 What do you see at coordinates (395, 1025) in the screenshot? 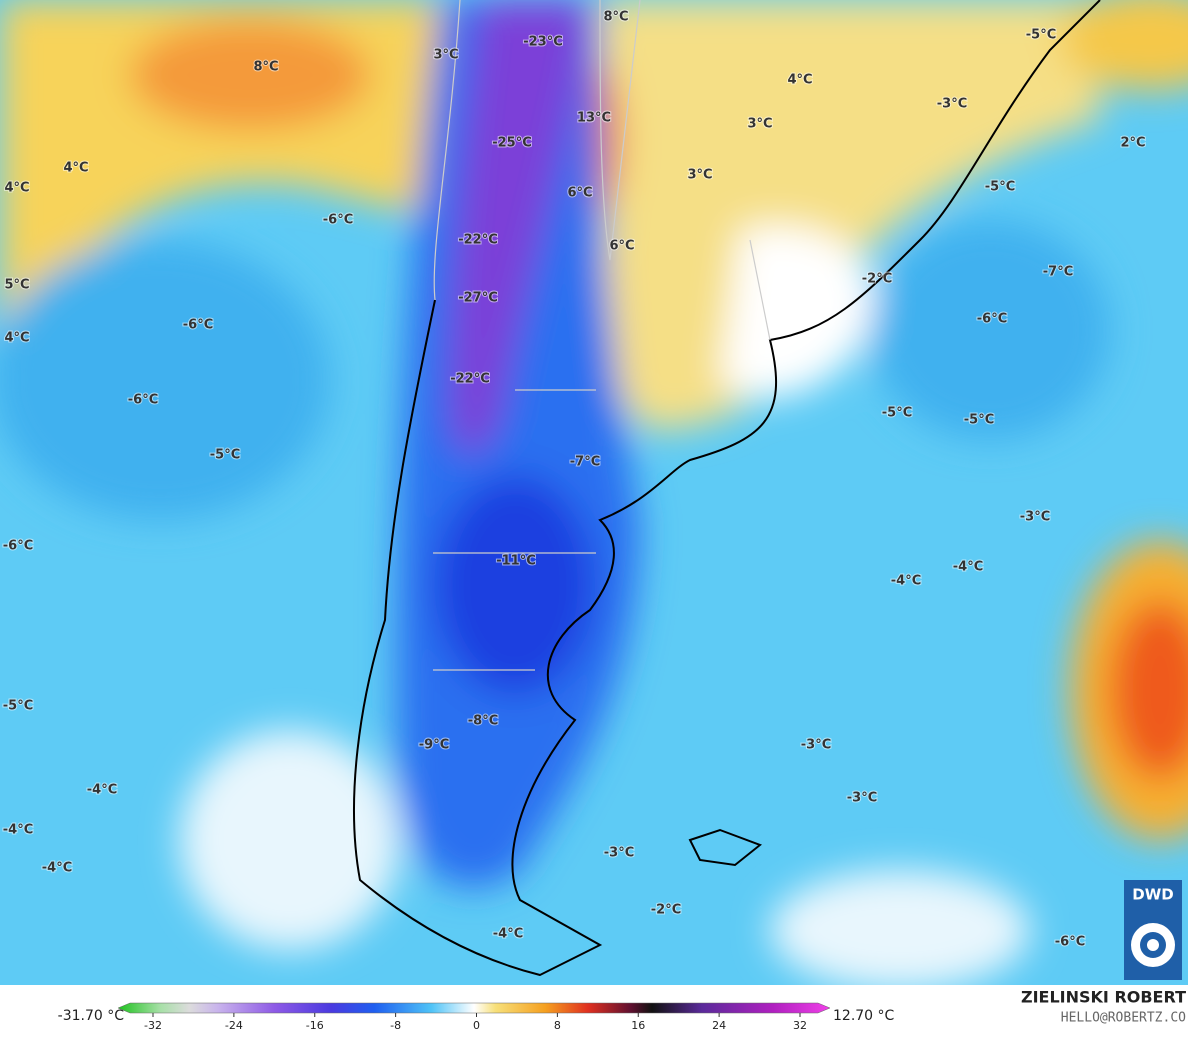
I see `colorbar-tick-label: -8` at bounding box center [395, 1025].